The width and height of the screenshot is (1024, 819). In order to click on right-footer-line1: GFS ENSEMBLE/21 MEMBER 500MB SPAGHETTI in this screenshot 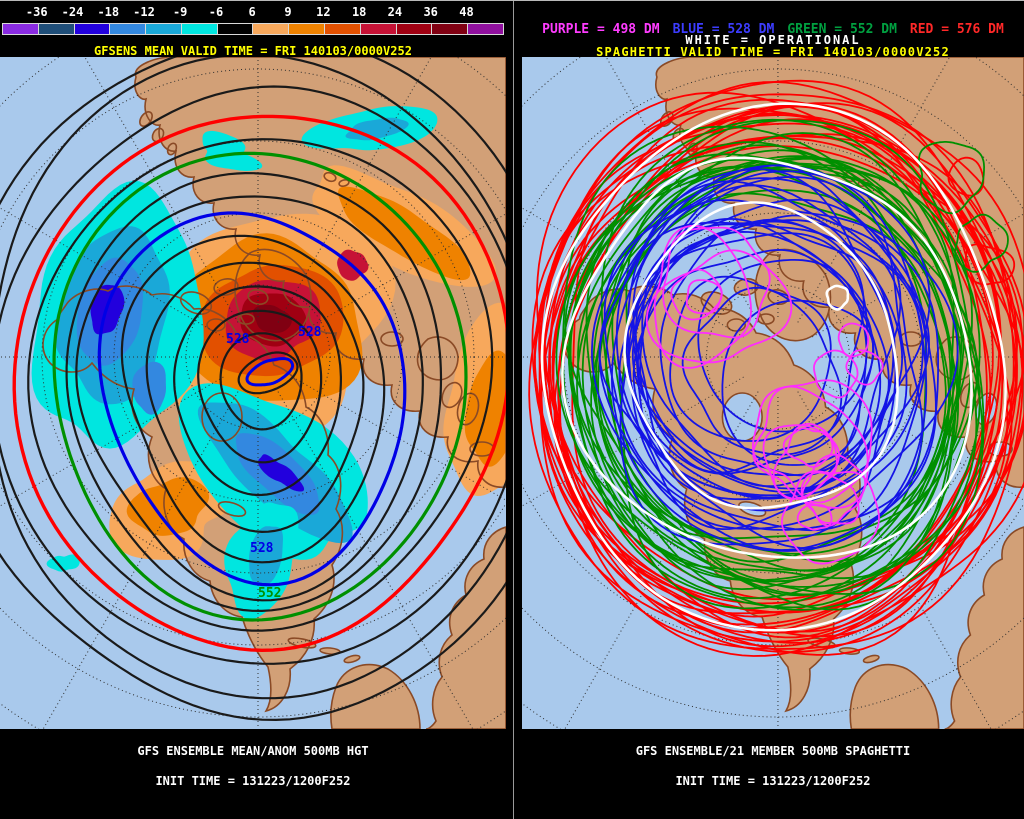, I will do `click(773, 751)`.